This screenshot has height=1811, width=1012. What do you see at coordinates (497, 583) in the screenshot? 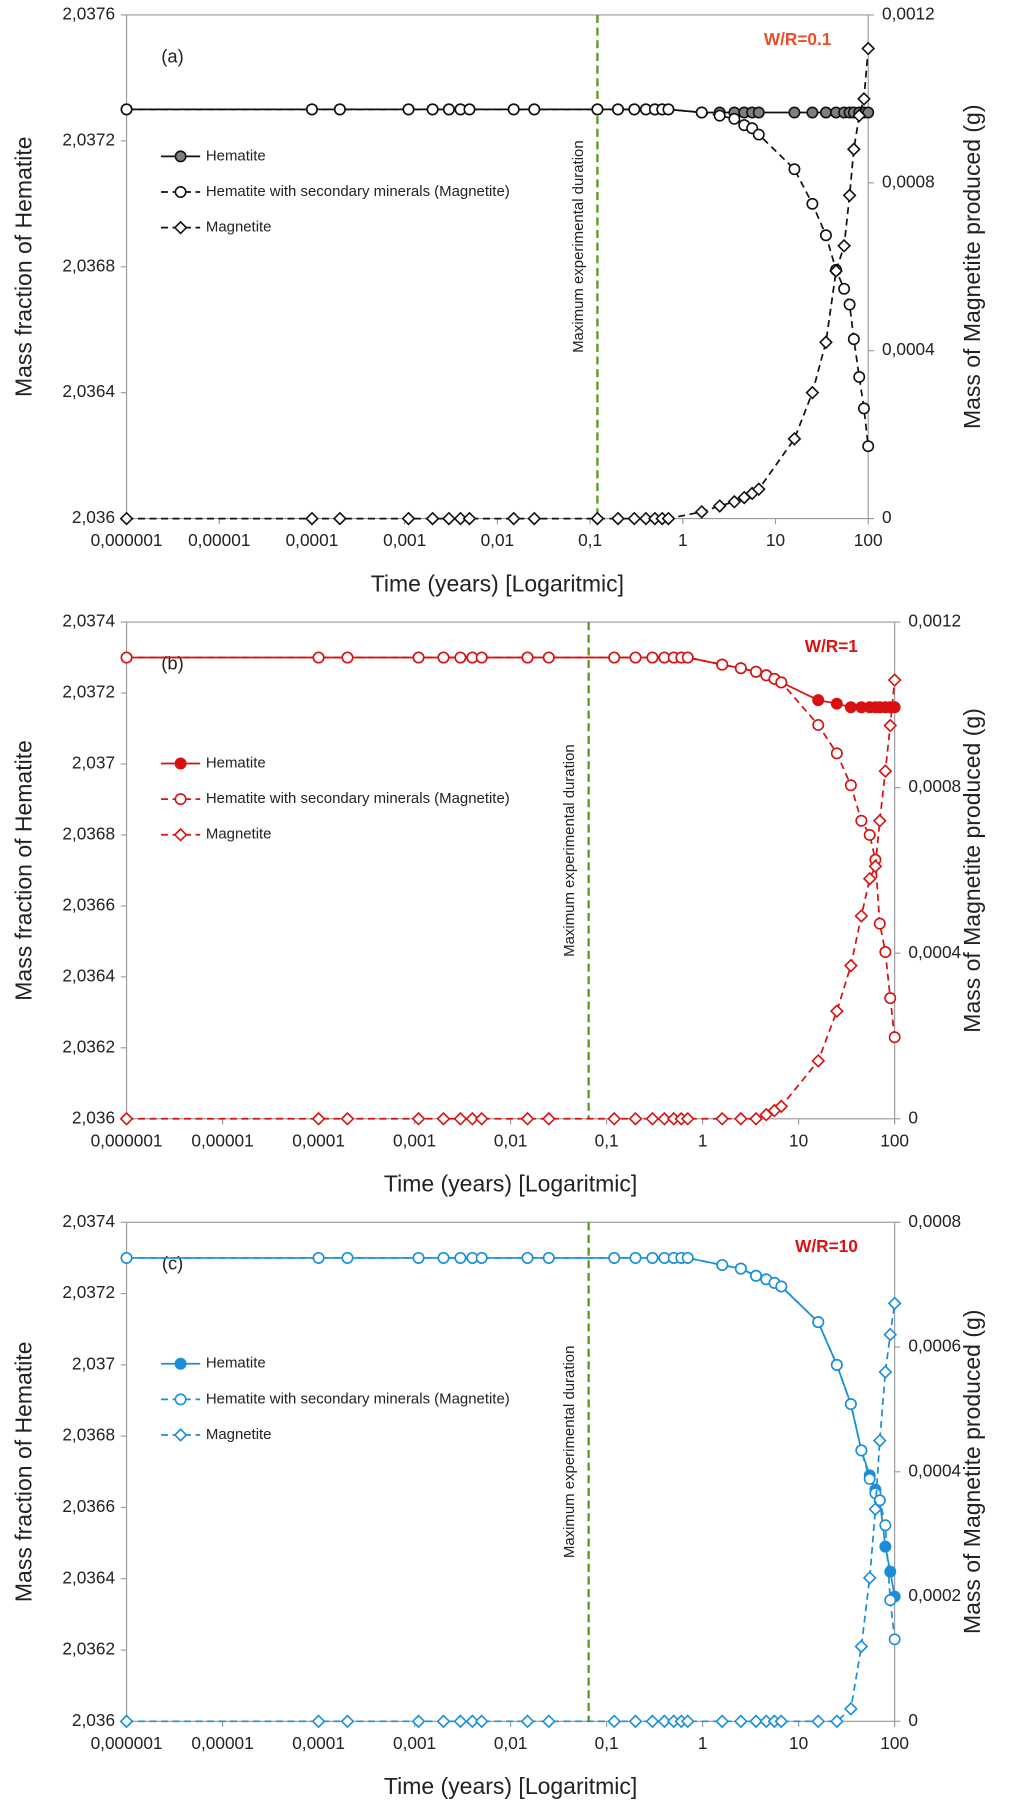
I see `x-axis-title: Time (years) [Logaritmic]` at bounding box center [497, 583].